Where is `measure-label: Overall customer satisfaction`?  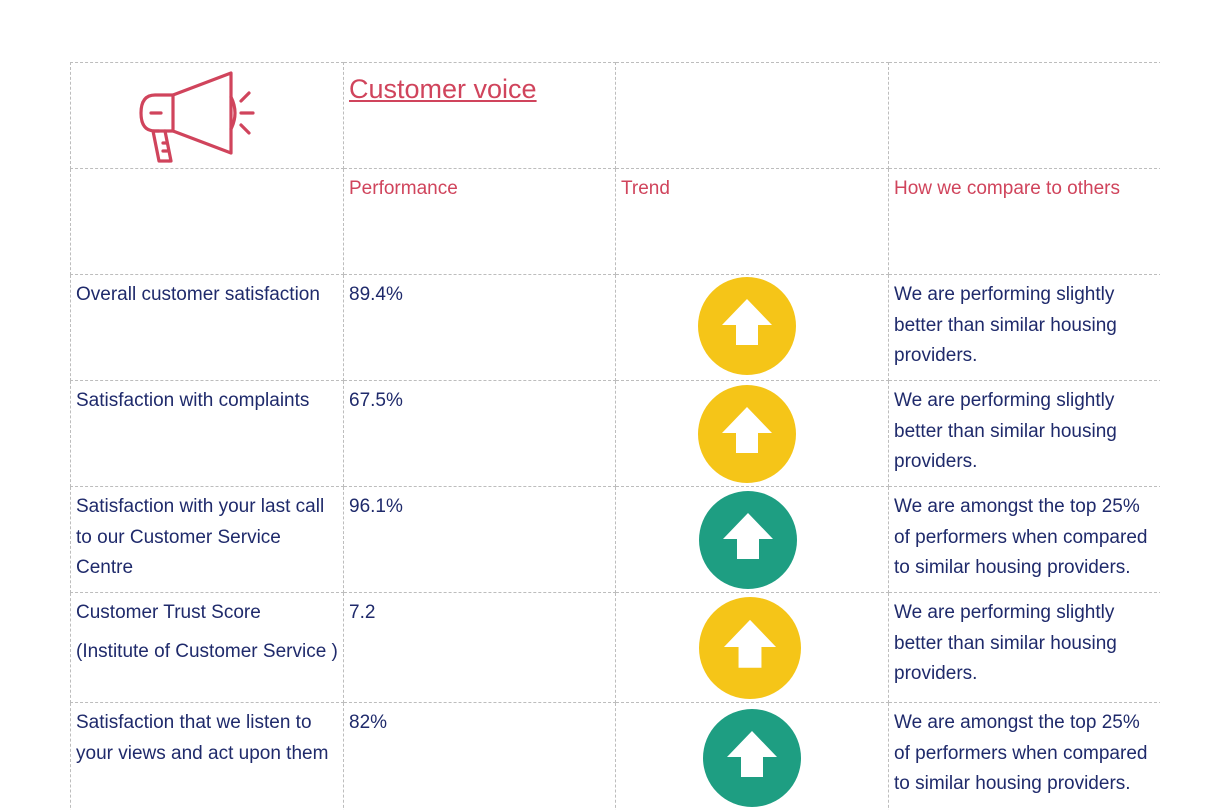 measure-label: Overall customer satisfaction is located at coordinates (198, 294).